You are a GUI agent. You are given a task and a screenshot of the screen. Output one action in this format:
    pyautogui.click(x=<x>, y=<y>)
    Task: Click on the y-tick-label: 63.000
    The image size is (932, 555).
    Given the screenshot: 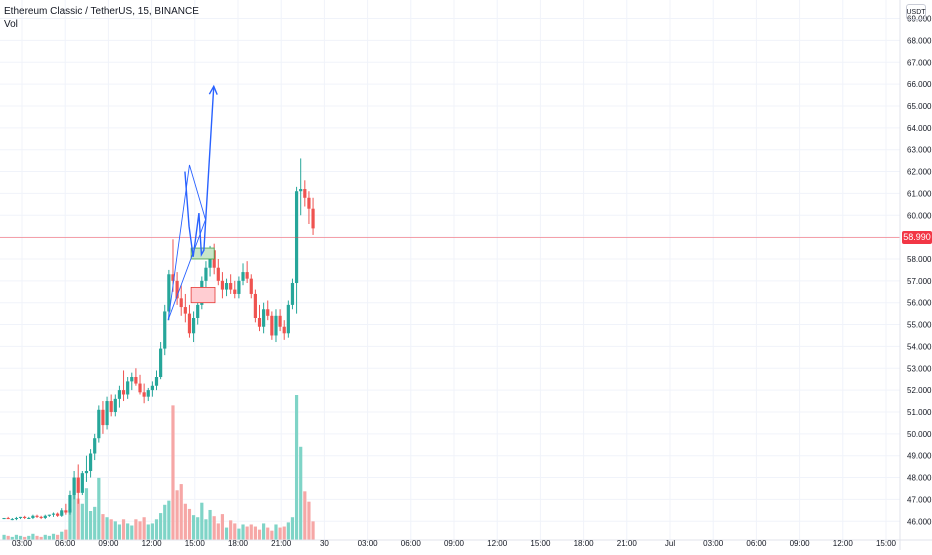 What is the action you would take?
    pyautogui.click(x=919, y=150)
    